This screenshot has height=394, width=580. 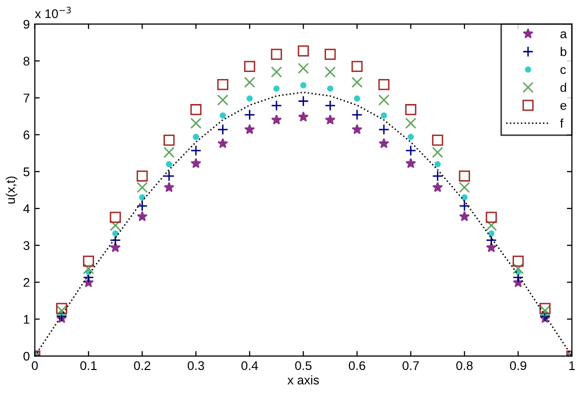 What do you see at coordinates (26, 356) in the screenshot?
I see `y-tick-label: 0` at bounding box center [26, 356].